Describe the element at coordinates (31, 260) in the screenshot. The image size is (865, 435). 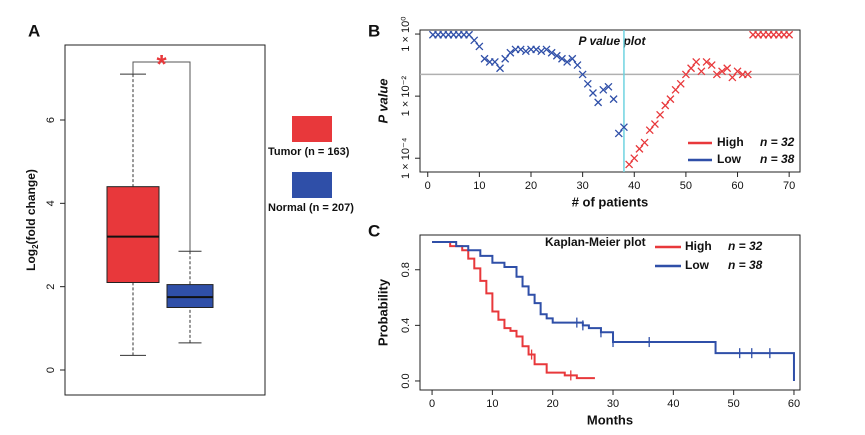
I see `y-axis-label-part: Log` at that location.